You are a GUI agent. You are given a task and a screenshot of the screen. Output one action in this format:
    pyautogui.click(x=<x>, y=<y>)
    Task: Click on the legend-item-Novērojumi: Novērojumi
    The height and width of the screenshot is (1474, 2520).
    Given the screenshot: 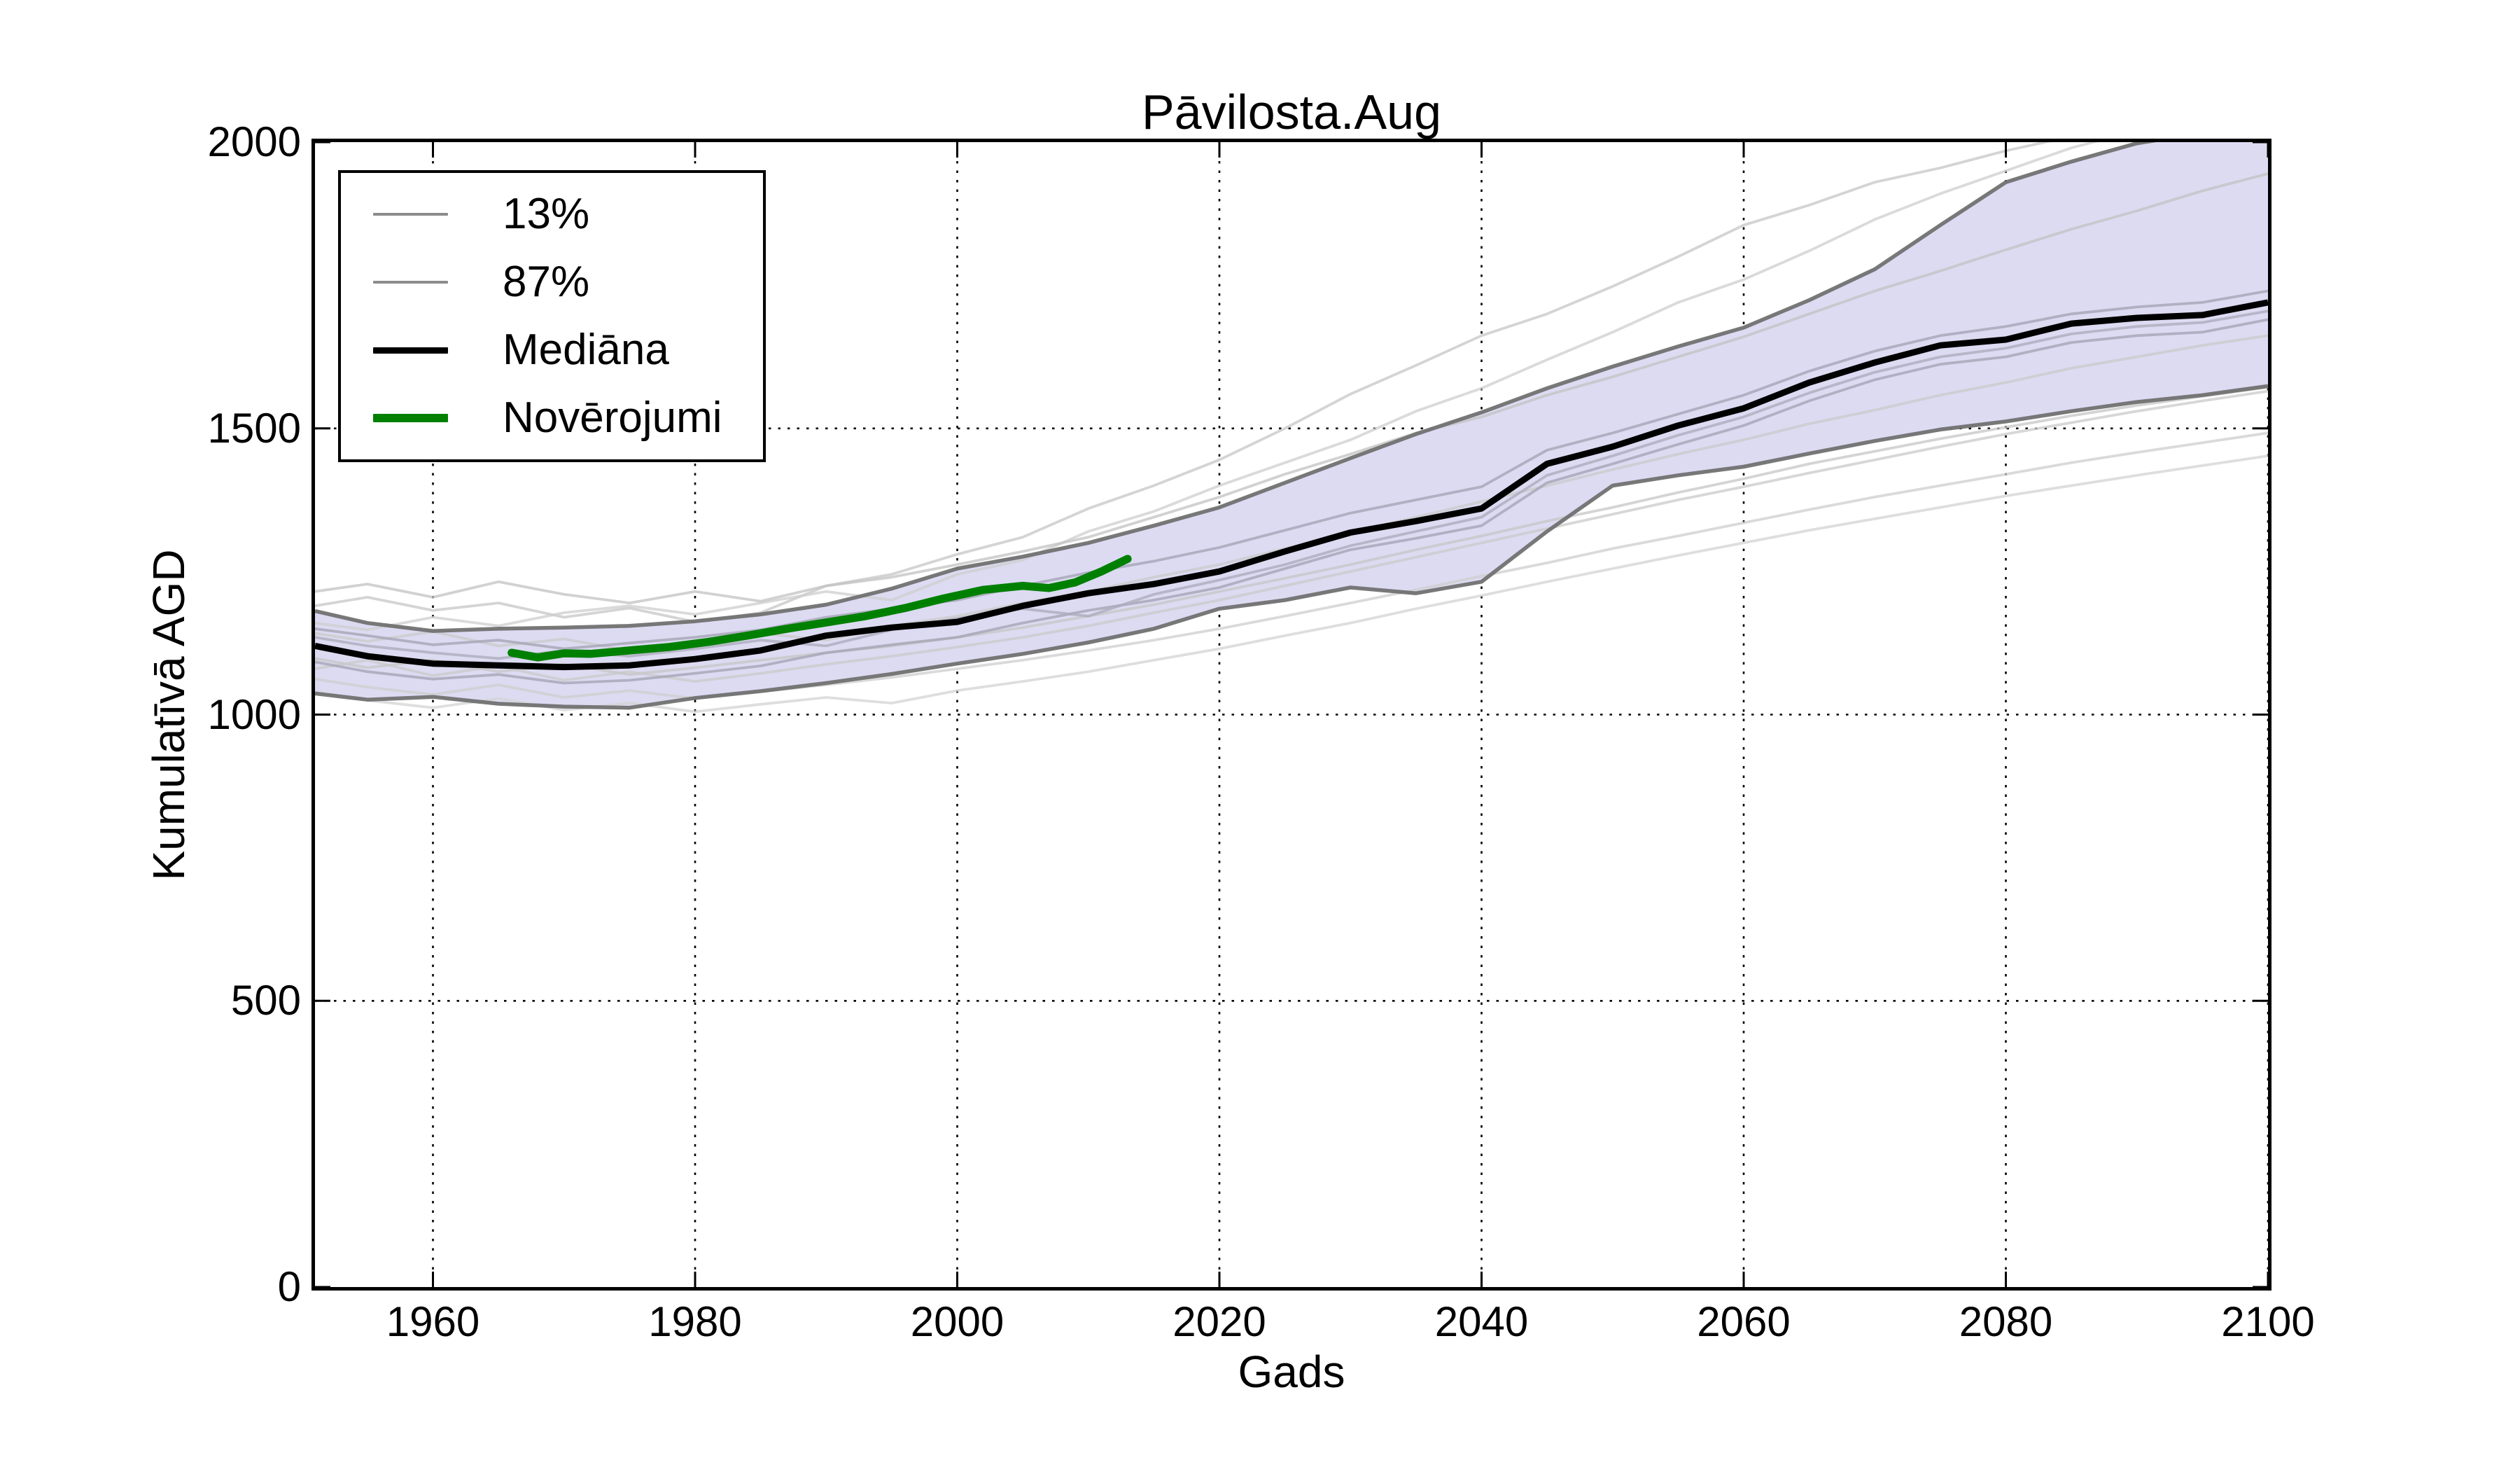 What is the action you would take?
    pyautogui.click(x=552, y=418)
    